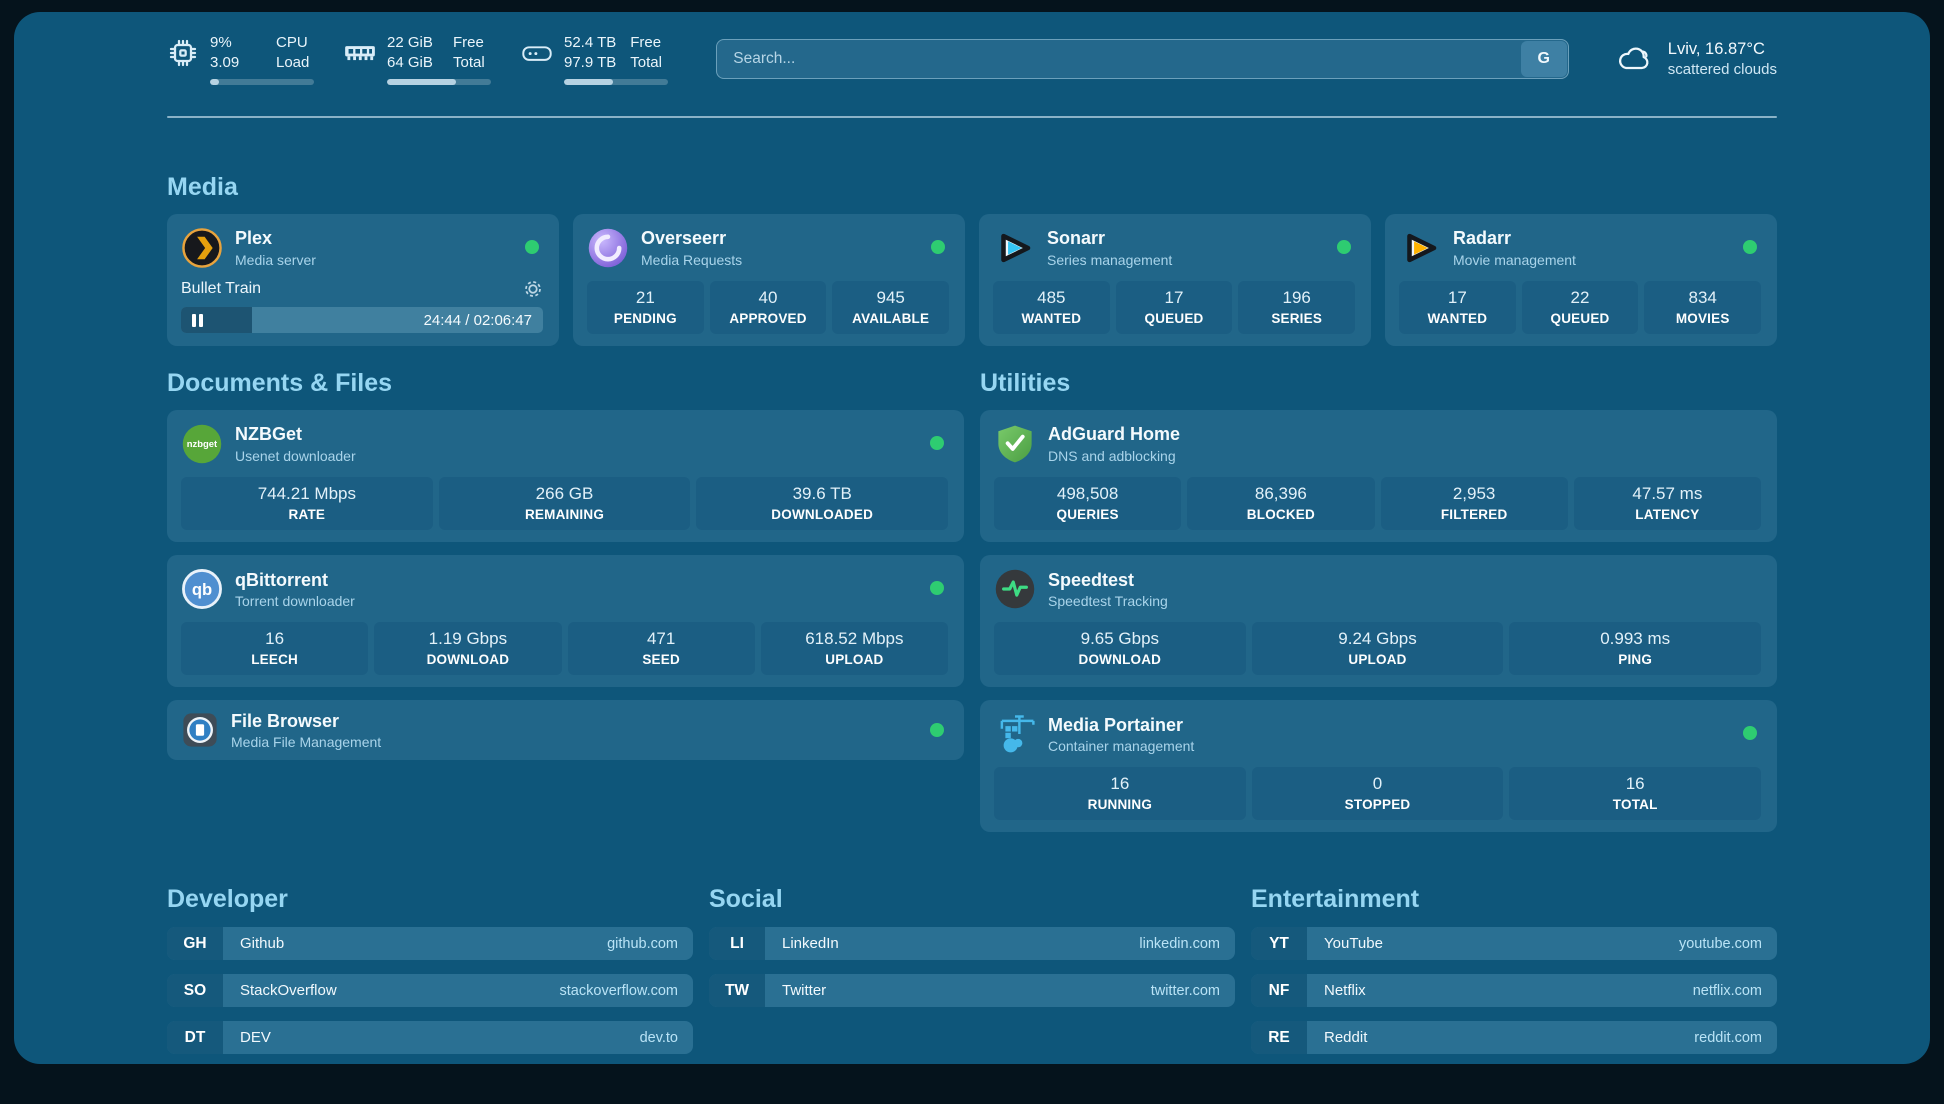 This screenshot has width=1944, height=1104. Describe the element at coordinates (430, 991) in the screenshot. I see `bookmark-stackoverflow: SO StackOverflow stackoverflow.com` at that location.